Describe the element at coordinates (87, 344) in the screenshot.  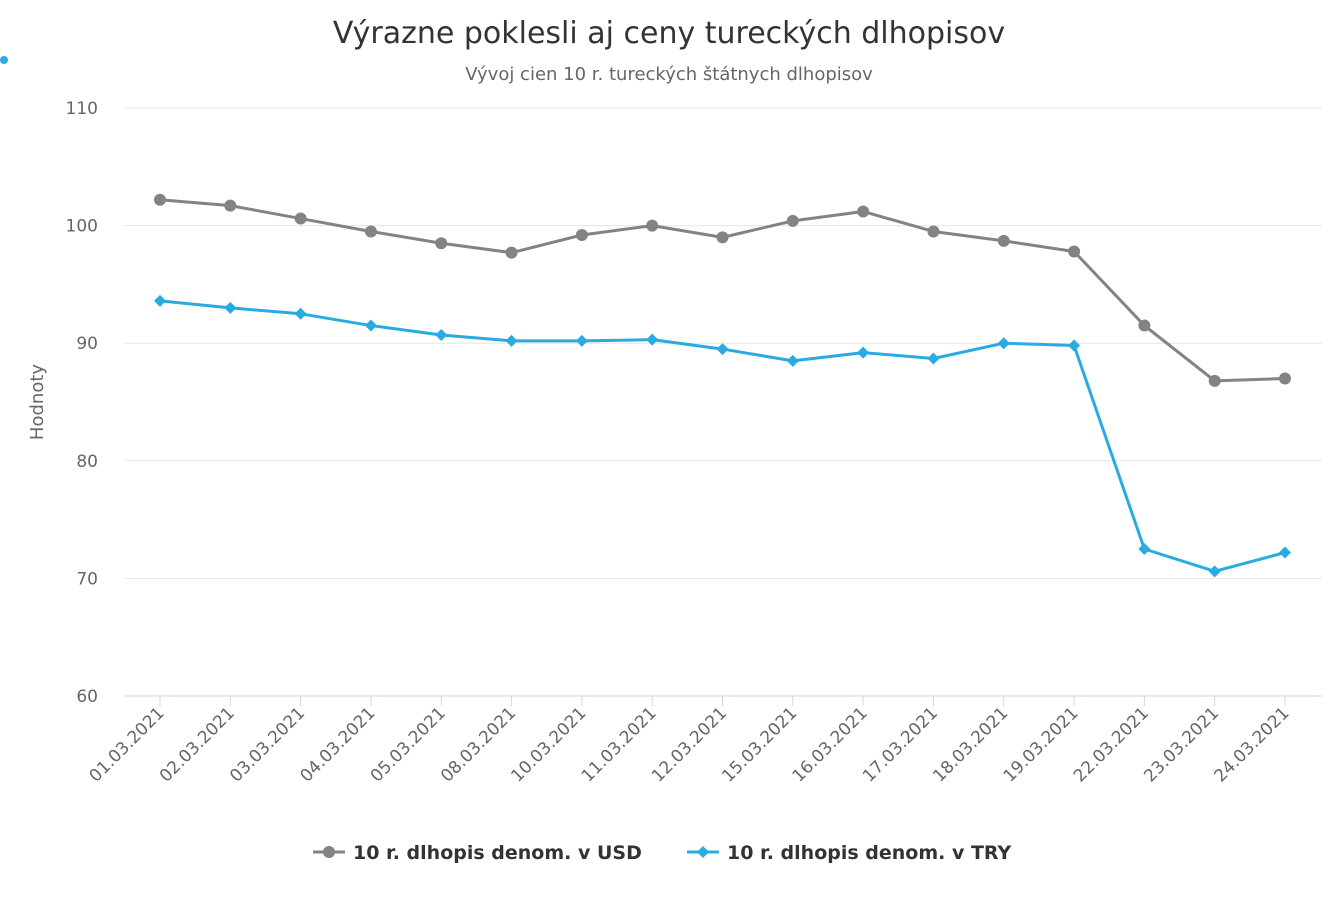
I see `y-tick-label: 90` at that location.